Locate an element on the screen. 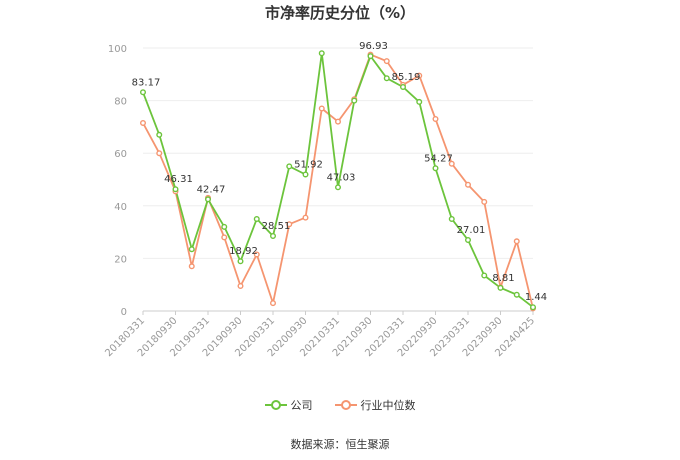 The width and height of the screenshot is (680, 460). legend-label-industry-median: 行业中位数 is located at coordinates (388, 405).